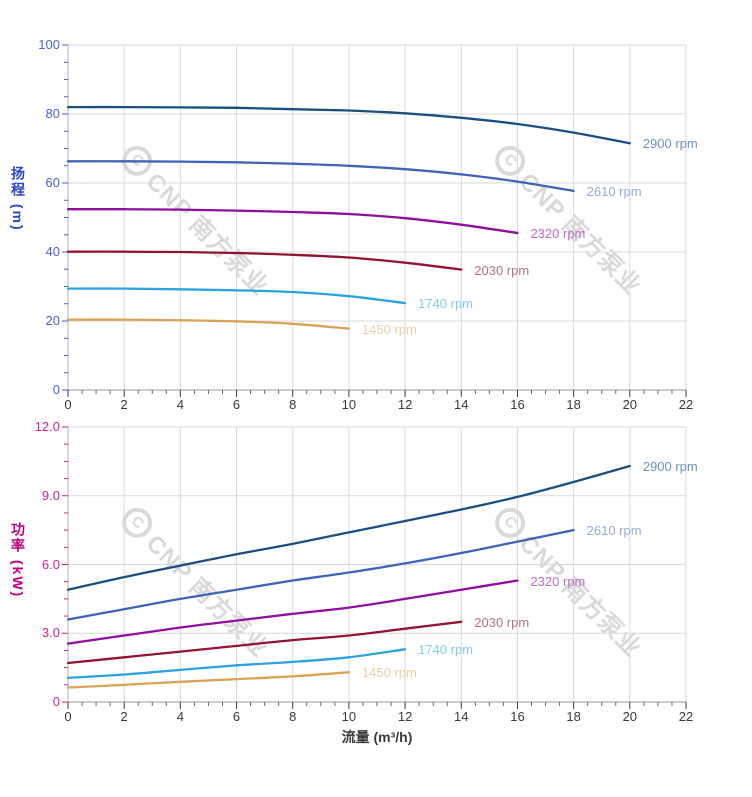 The width and height of the screenshot is (752, 797). Describe the element at coordinates (18, 560) in the screenshot. I see `y-axis-title-power: 功率 (kW)` at that location.